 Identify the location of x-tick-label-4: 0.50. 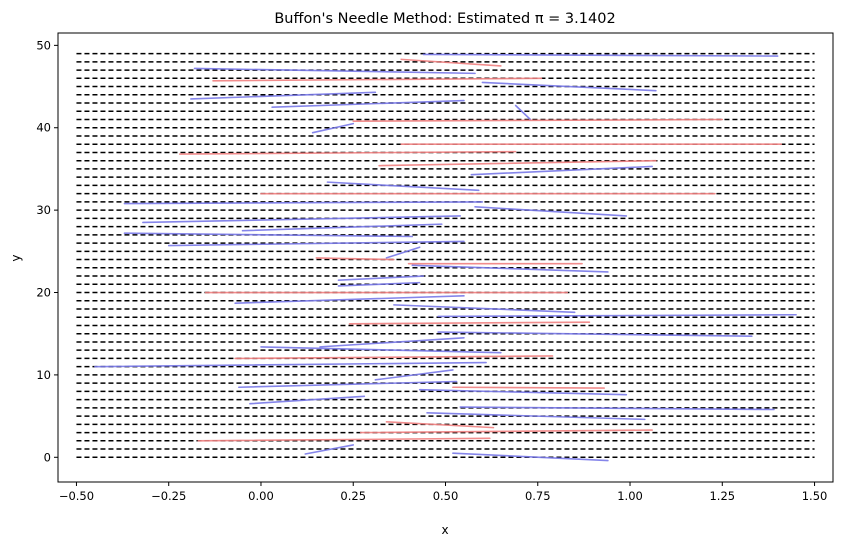
(446, 496).